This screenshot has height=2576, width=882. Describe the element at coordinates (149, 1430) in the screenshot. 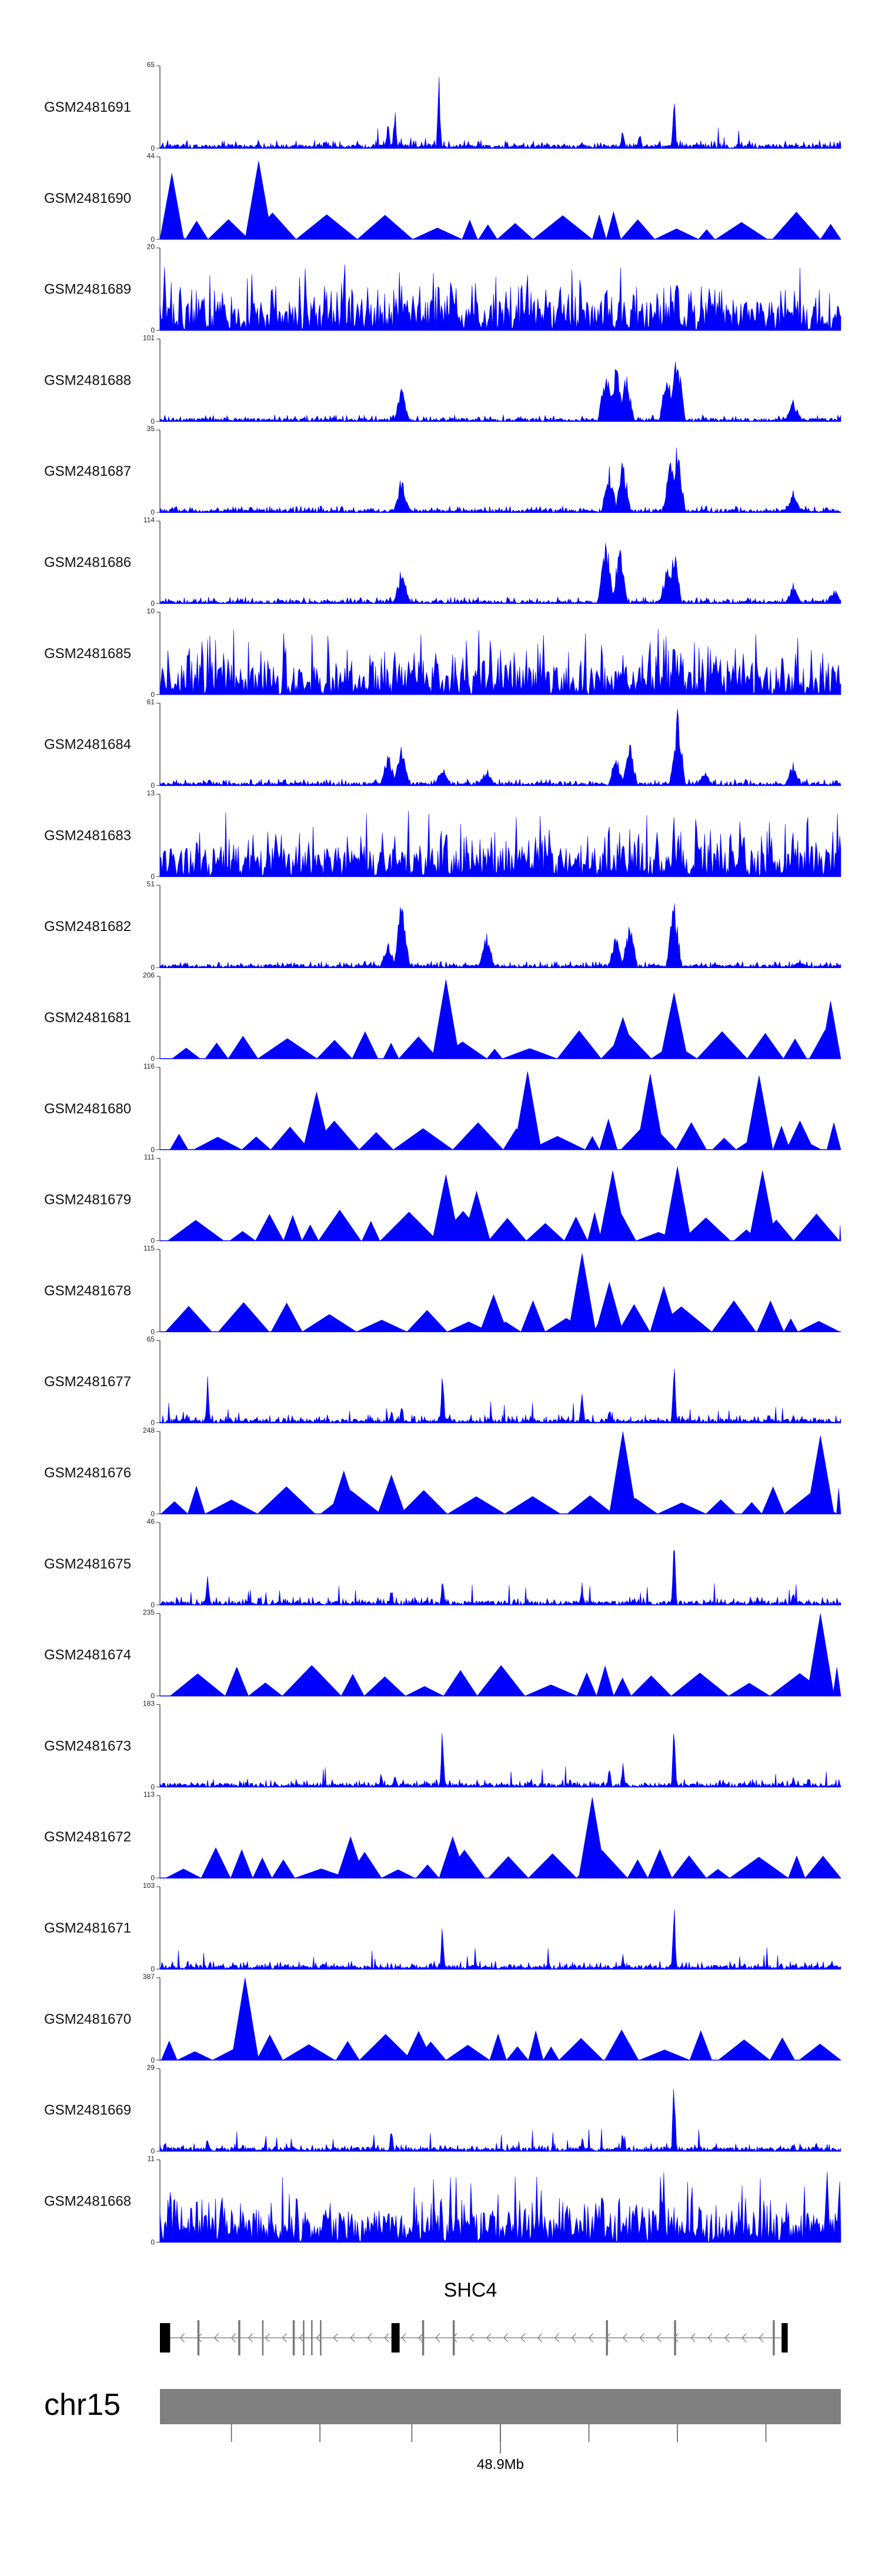

I see `y-axis-max-label: 248` at that location.